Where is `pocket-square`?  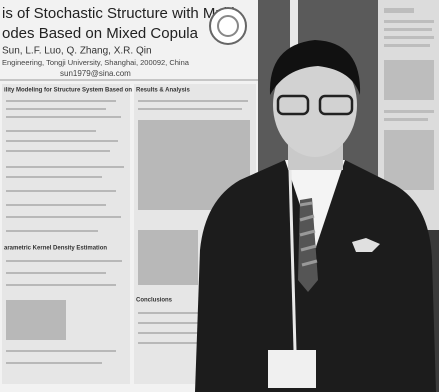
pocket-square is located at coordinates (366, 245).